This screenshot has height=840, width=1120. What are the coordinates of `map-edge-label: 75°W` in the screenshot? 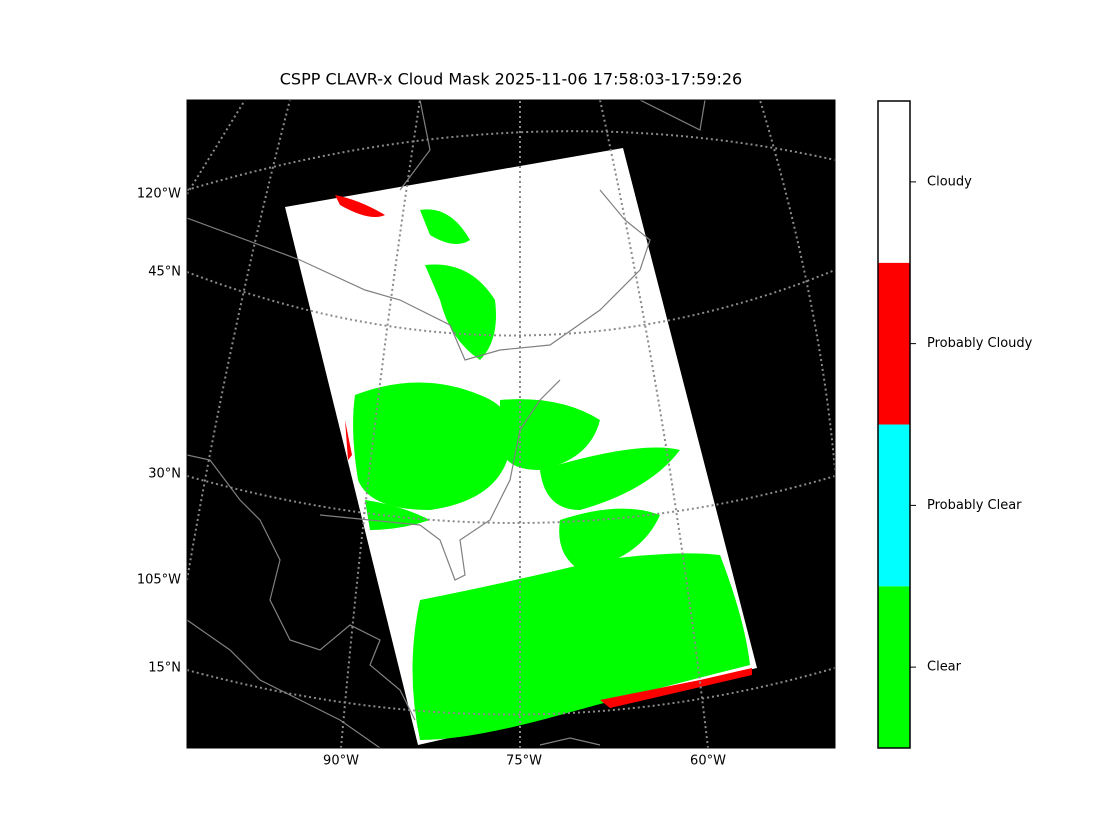 It's located at (524, 761).